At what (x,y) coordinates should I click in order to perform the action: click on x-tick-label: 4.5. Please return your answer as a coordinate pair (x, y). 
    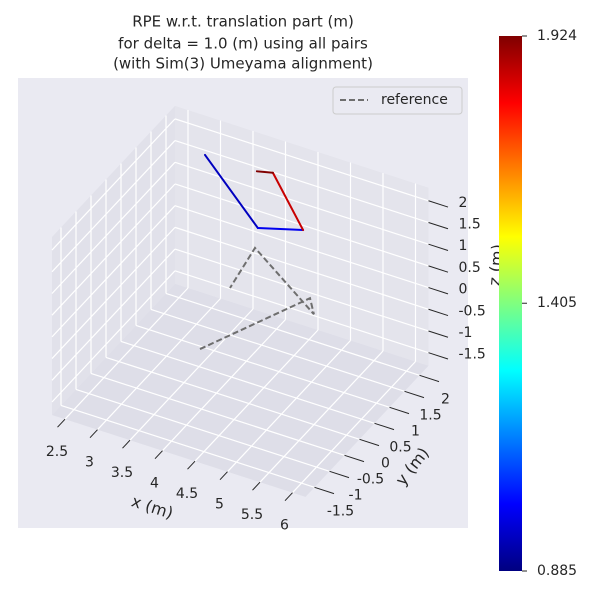
    Looking at the image, I should click on (187, 494).